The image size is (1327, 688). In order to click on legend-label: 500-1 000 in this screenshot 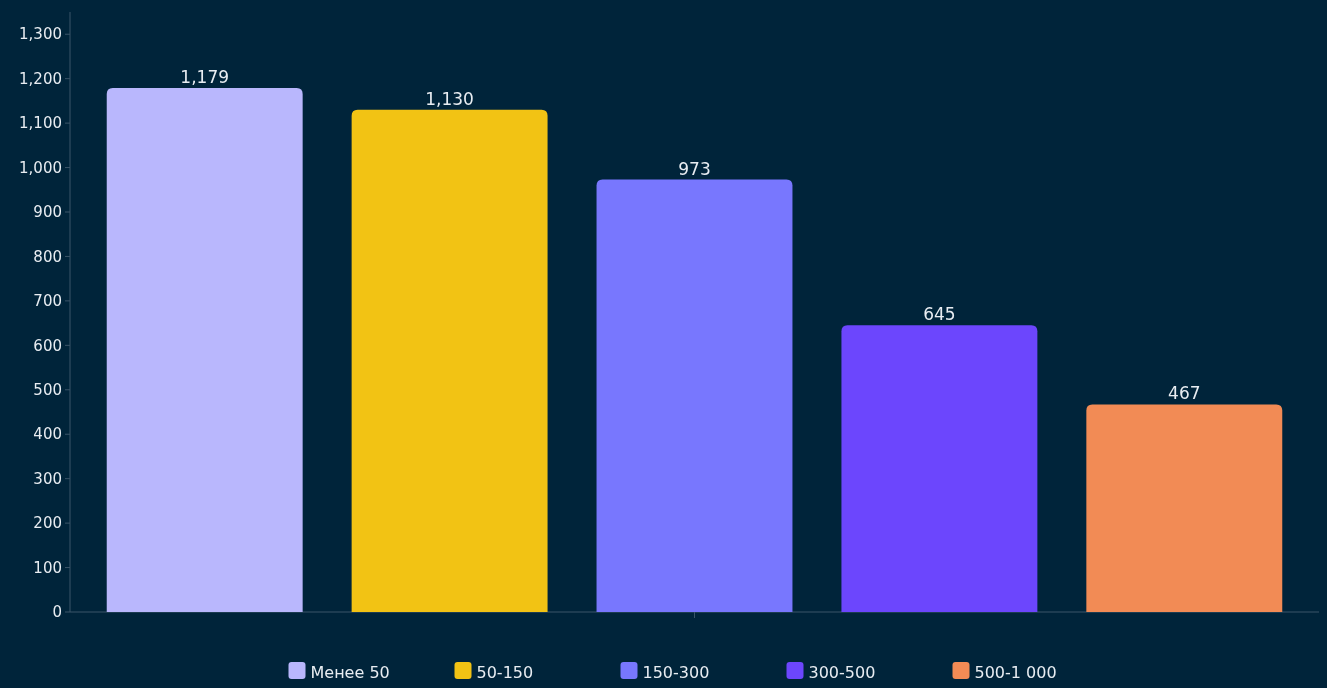, I will do `click(1015, 672)`.